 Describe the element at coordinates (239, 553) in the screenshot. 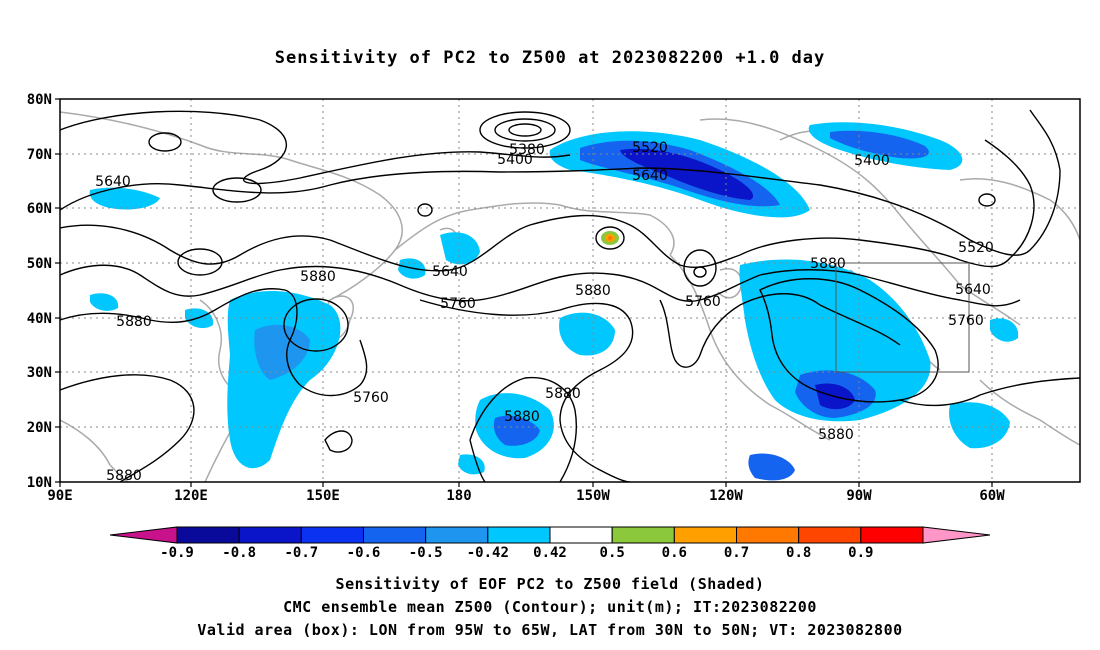

I see `colorbar-tick-label: -0.8` at that location.